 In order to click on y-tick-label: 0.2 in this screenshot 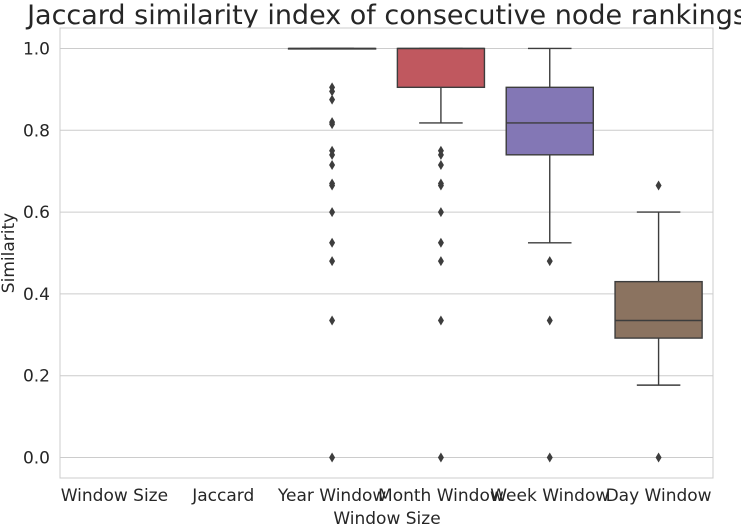, I will do `click(36, 377)`.